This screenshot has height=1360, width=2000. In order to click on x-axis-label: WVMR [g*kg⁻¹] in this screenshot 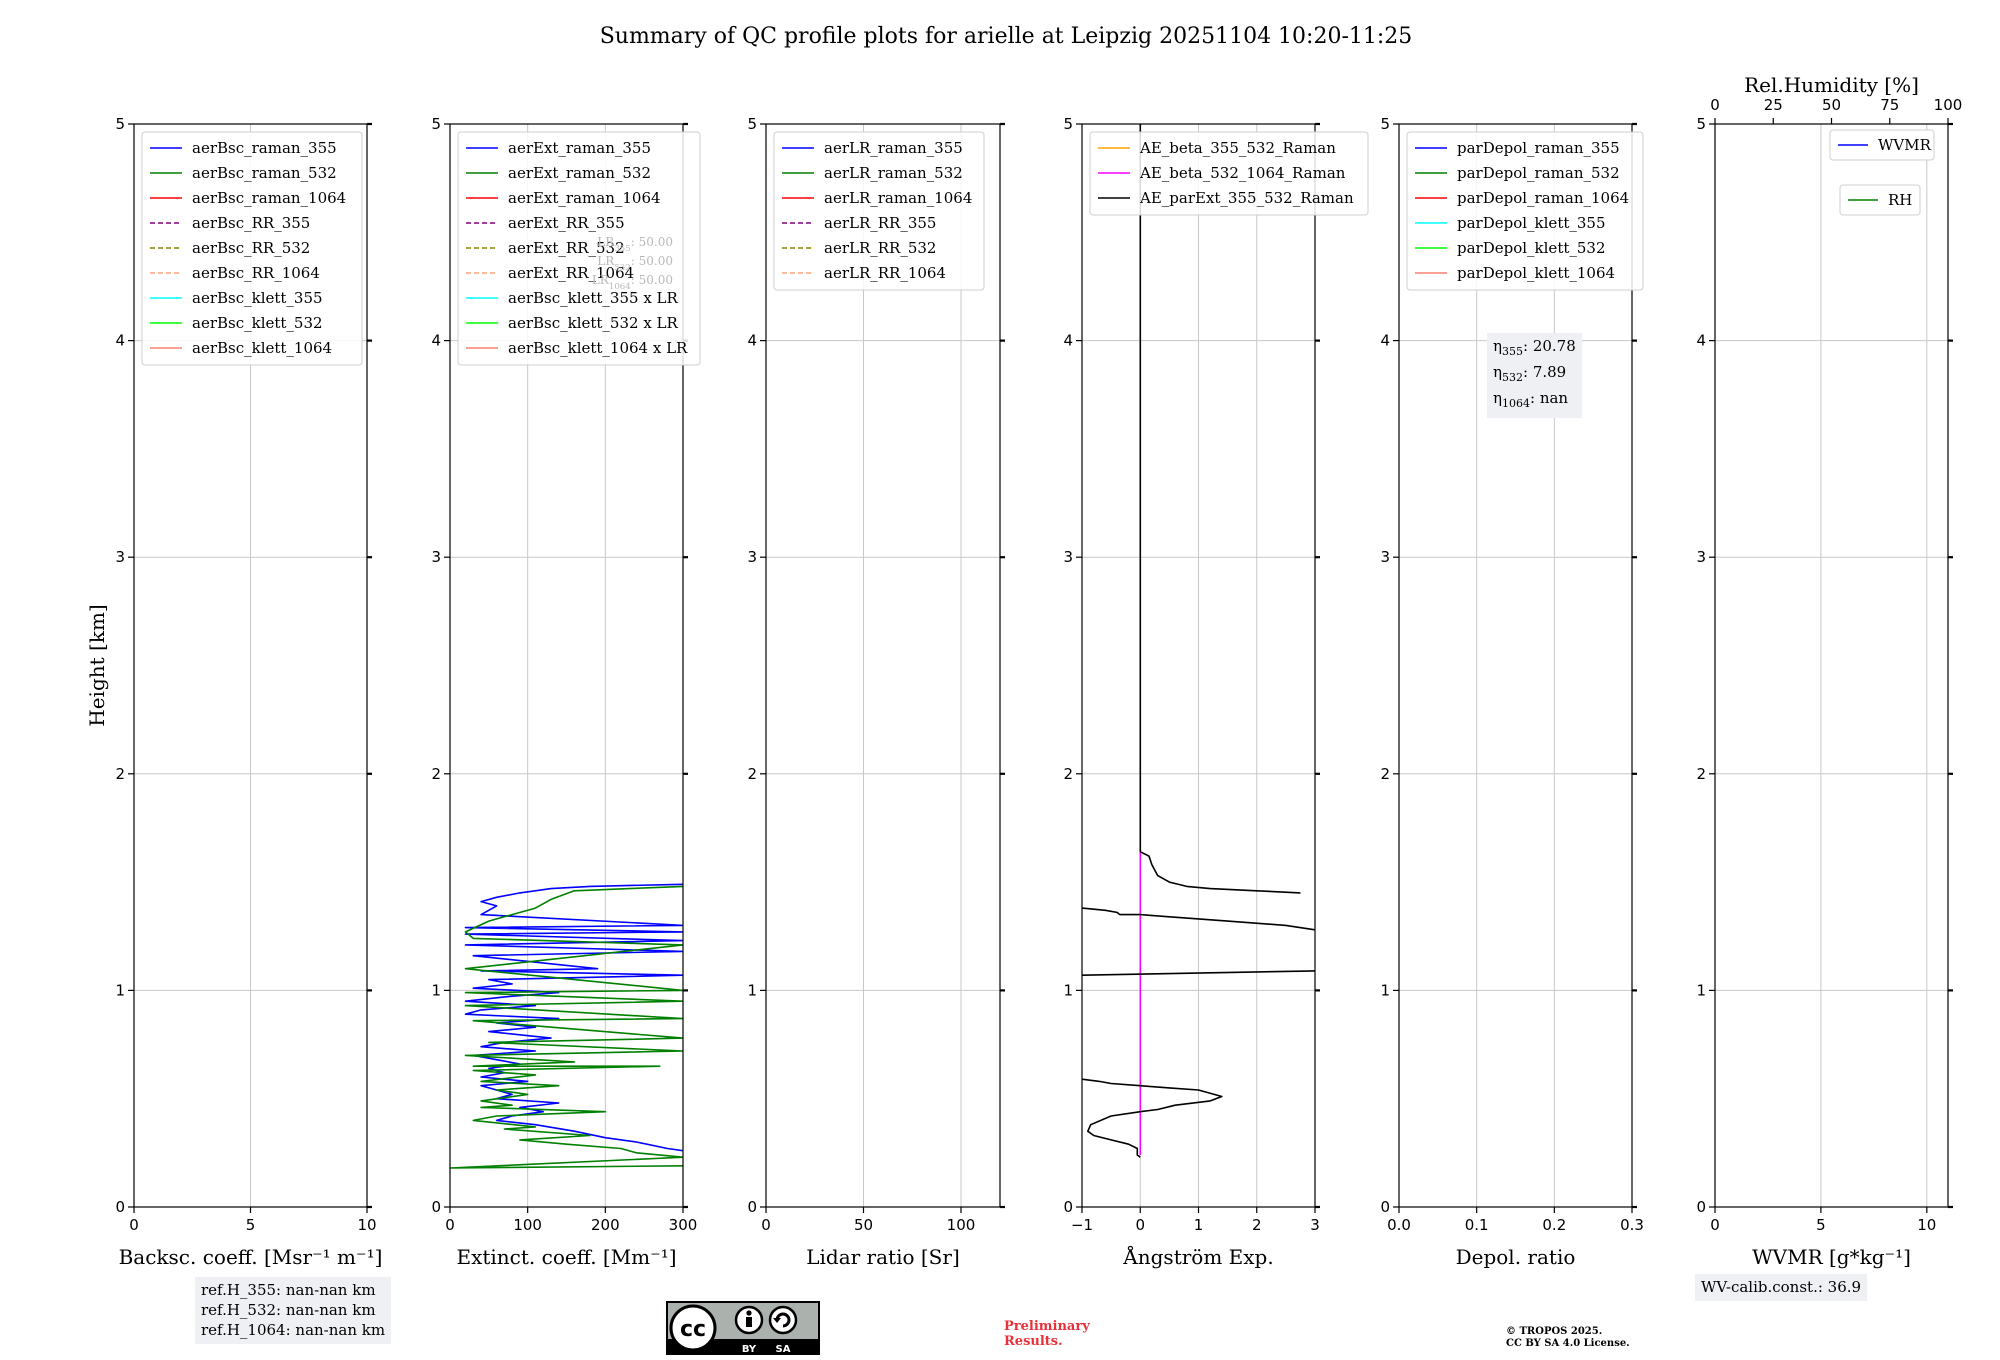, I will do `click(1831, 1257)`.